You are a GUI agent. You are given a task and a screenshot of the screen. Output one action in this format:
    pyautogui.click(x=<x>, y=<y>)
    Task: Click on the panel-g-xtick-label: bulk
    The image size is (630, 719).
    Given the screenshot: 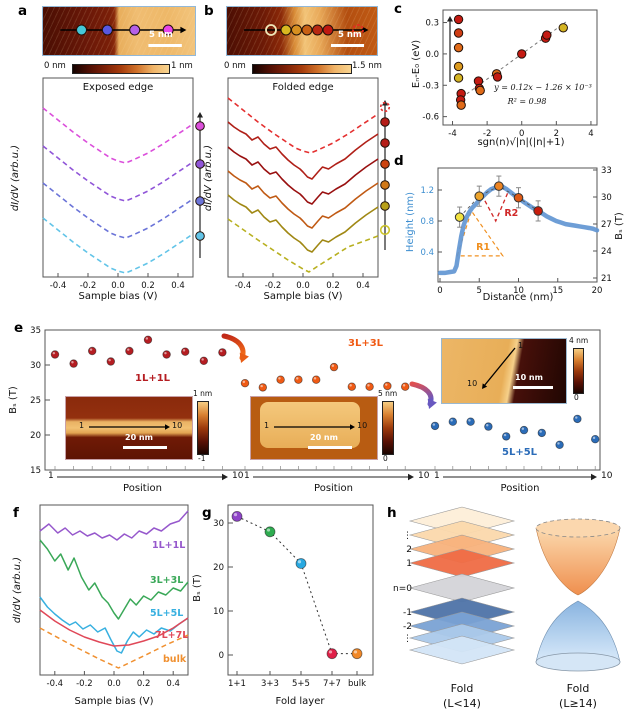 What is the action you would take?
    pyautogui.click(x=357, y=684)
    